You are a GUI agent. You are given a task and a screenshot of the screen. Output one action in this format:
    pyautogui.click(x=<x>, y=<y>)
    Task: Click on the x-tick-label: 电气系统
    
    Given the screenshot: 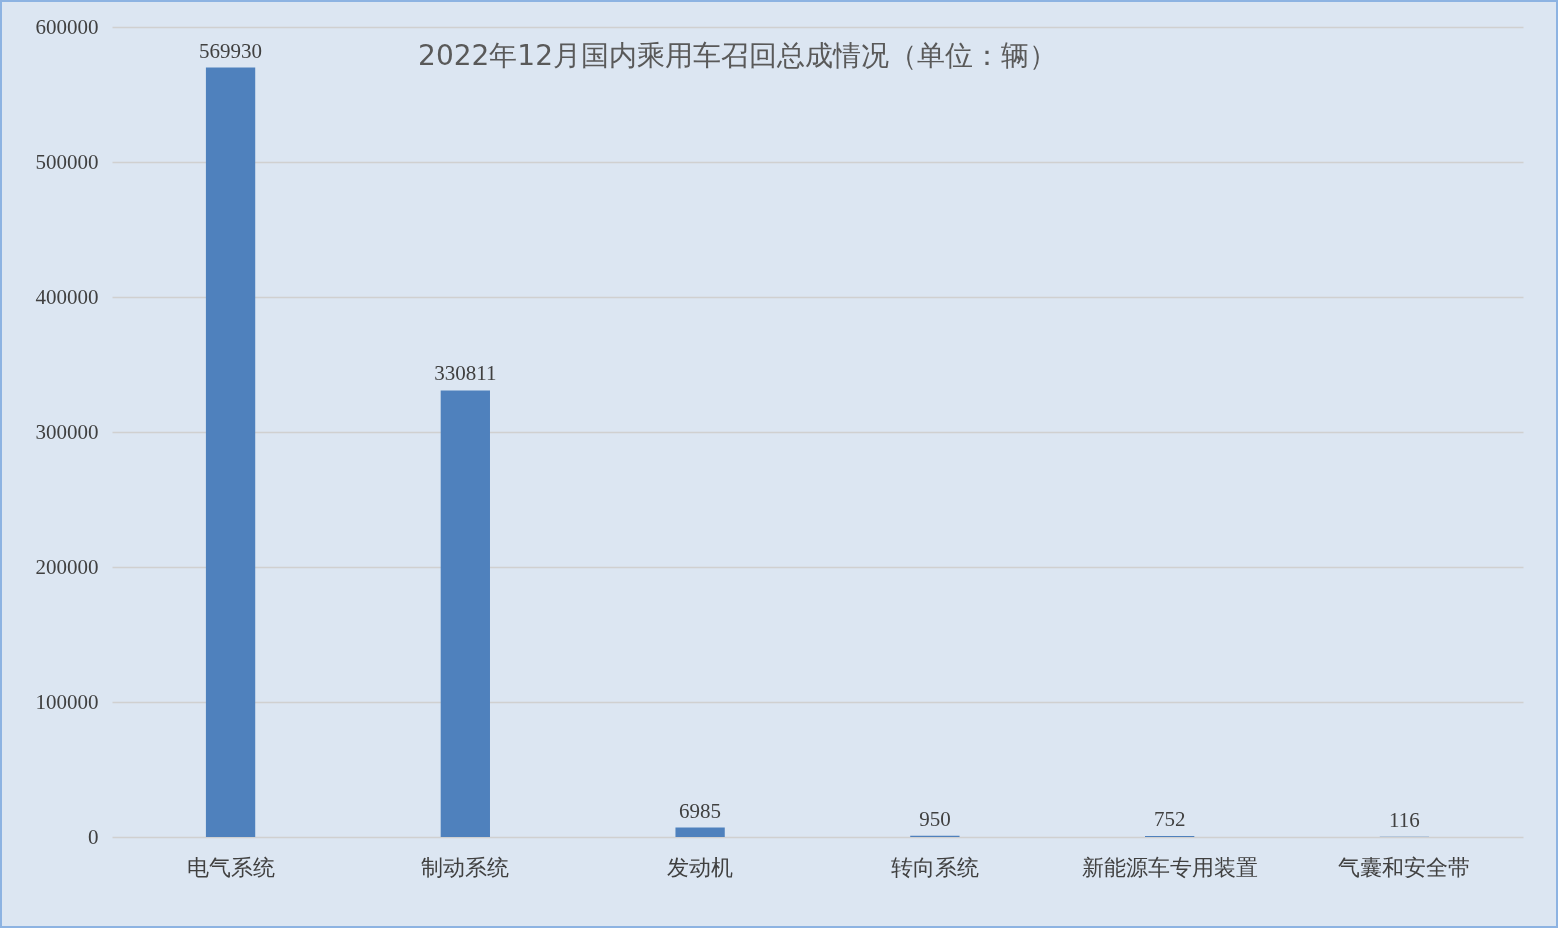 What is the action you would take?
    pyautogui.click(x=230, y=867)
    